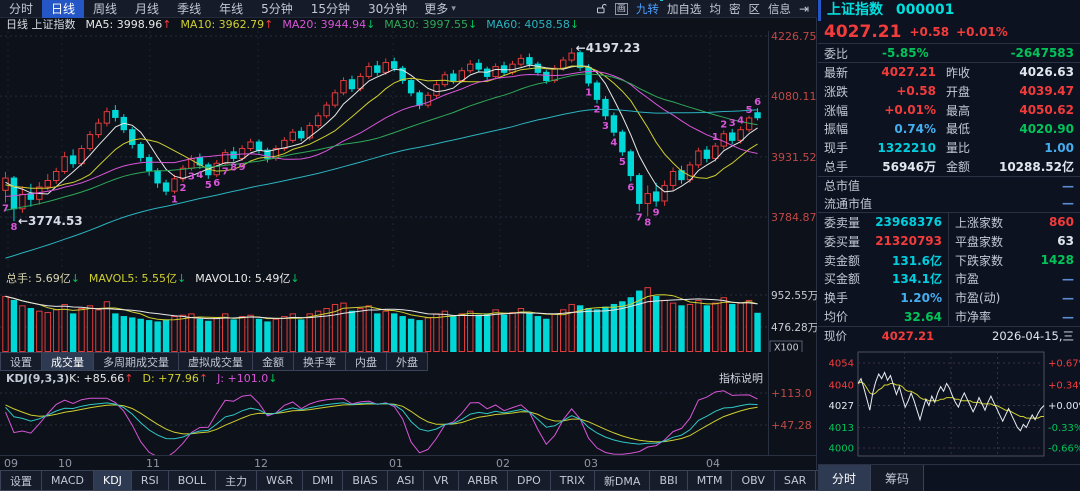  Describe the element at coordinates (405, 480) in the screenshot. I see `tab-ind-ASI: ASI` at that location.